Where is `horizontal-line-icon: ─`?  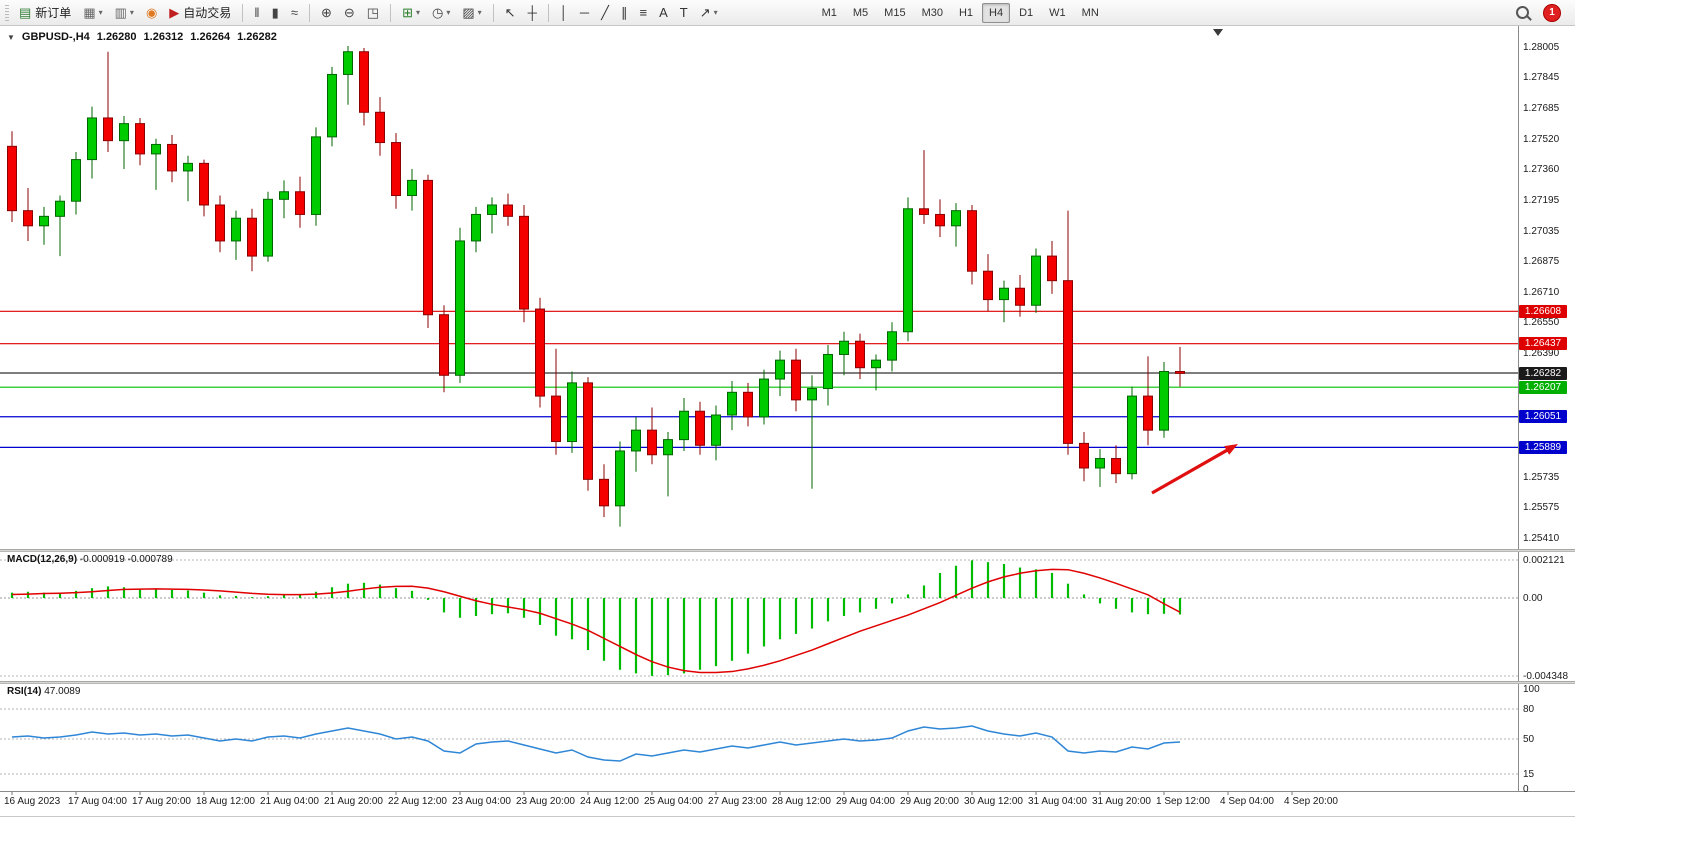
horizontal-line-icon: ─ is located at coordinates (584, 12).